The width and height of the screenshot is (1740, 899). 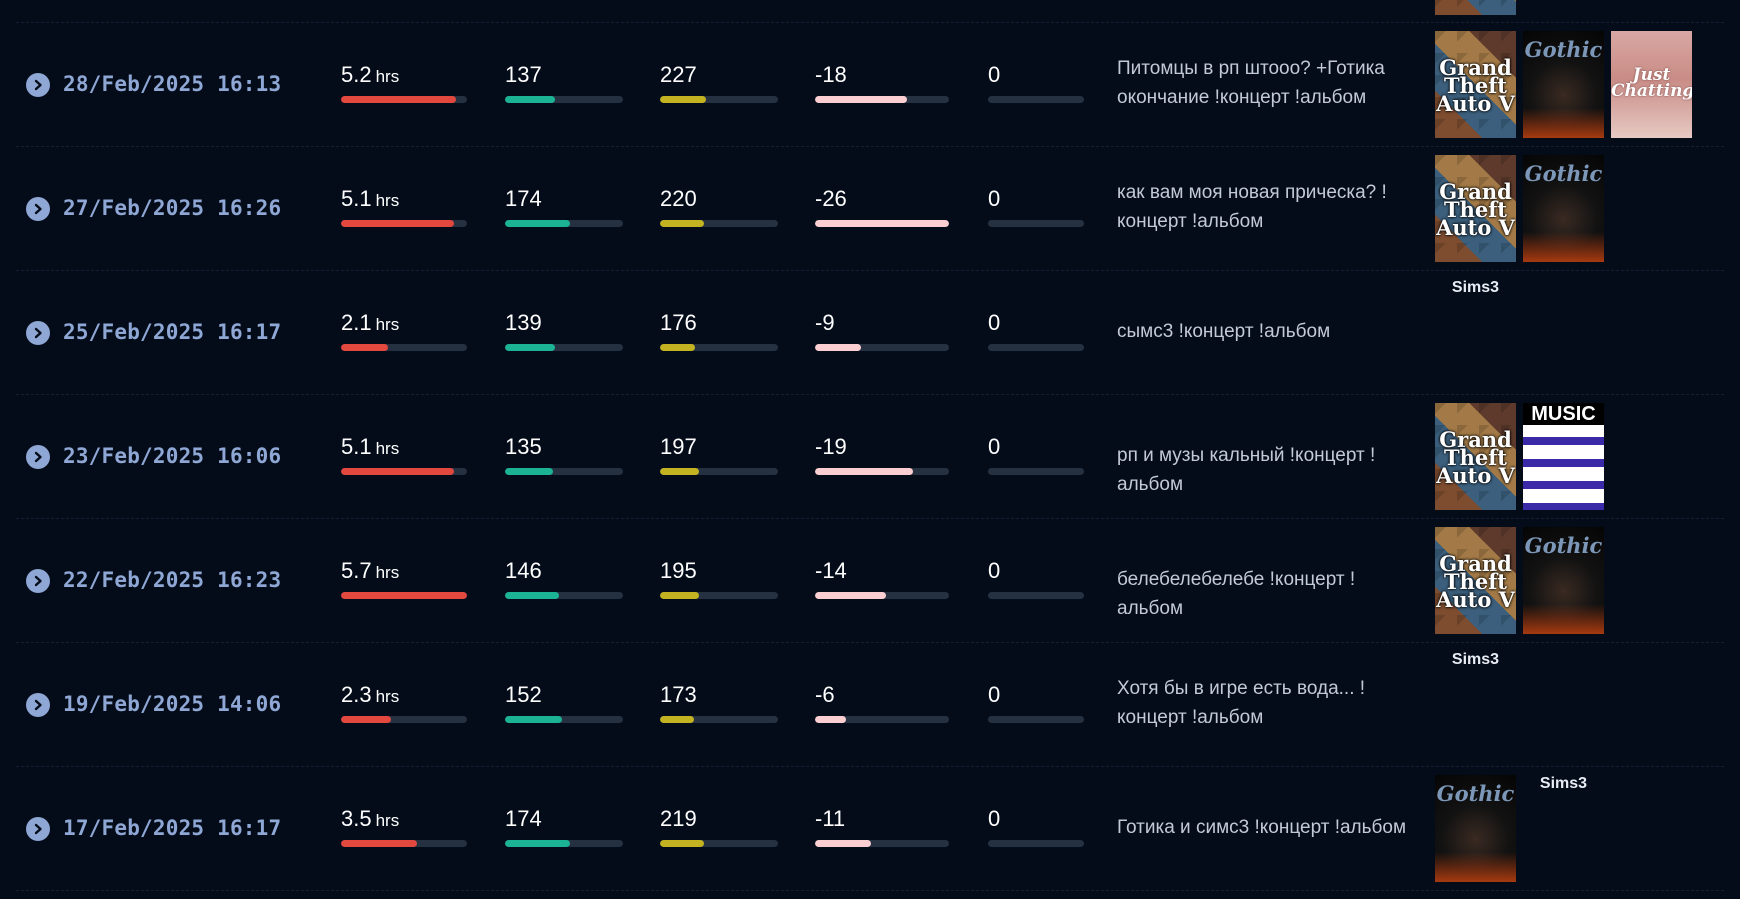 What do you see at coordinates (830, 818) in the screenshot?
I see `followers-value: -11` at bounding box center [830, 818].